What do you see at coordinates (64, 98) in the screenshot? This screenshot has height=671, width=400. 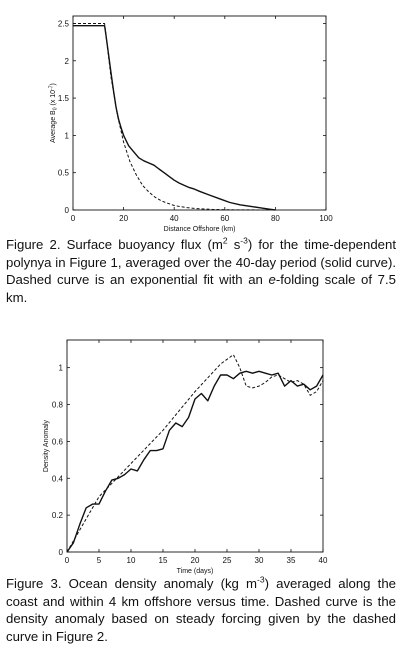 I see `y-tick-label: 1.5` at bounding box center [64, 98].